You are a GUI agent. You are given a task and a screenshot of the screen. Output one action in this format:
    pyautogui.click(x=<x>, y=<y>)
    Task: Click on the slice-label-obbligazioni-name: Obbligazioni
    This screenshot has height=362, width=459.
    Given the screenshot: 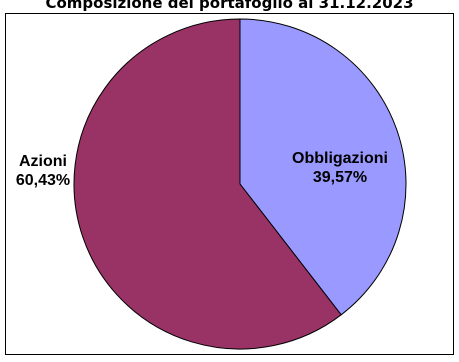 What is the action you would take?
    pyautogui.click(x=340, y=158)
    